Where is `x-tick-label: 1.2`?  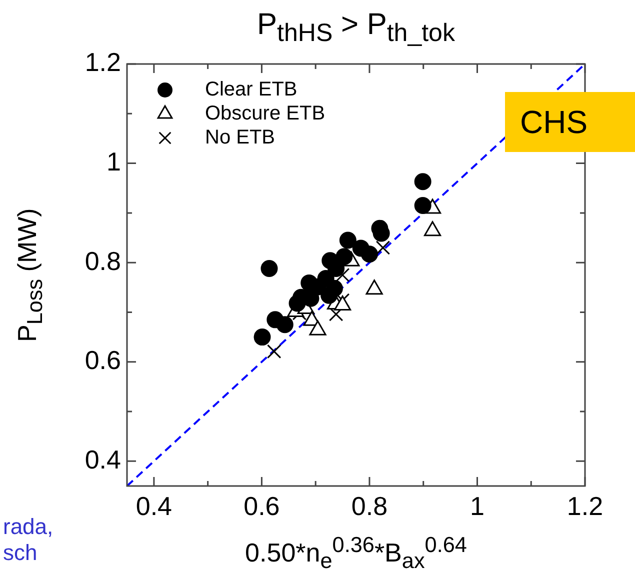 x-tick-label: 1.2 is located at coordinates (585, 505).